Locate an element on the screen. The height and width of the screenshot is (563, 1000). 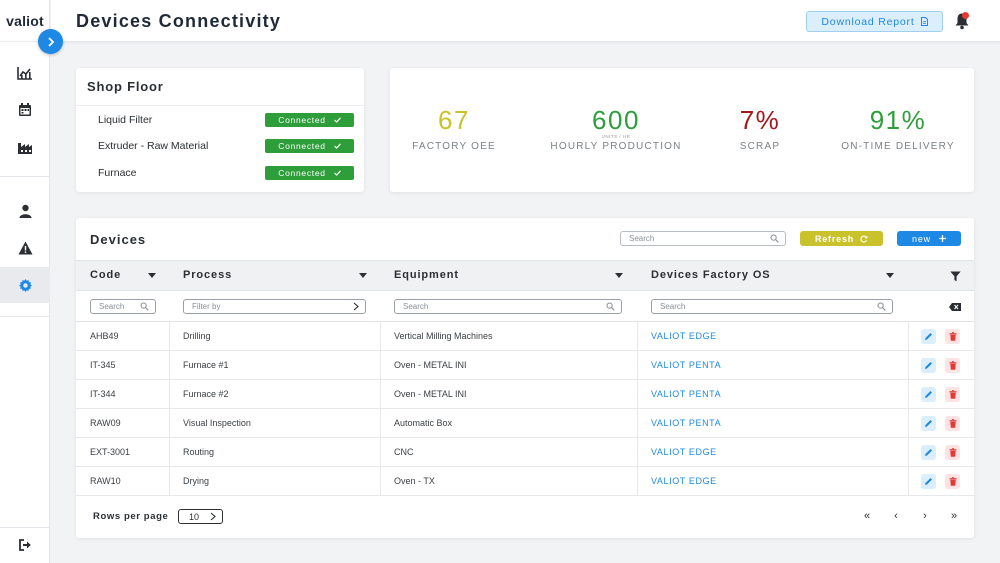
sidebar-item-factory is located at coordinates (25, 148).